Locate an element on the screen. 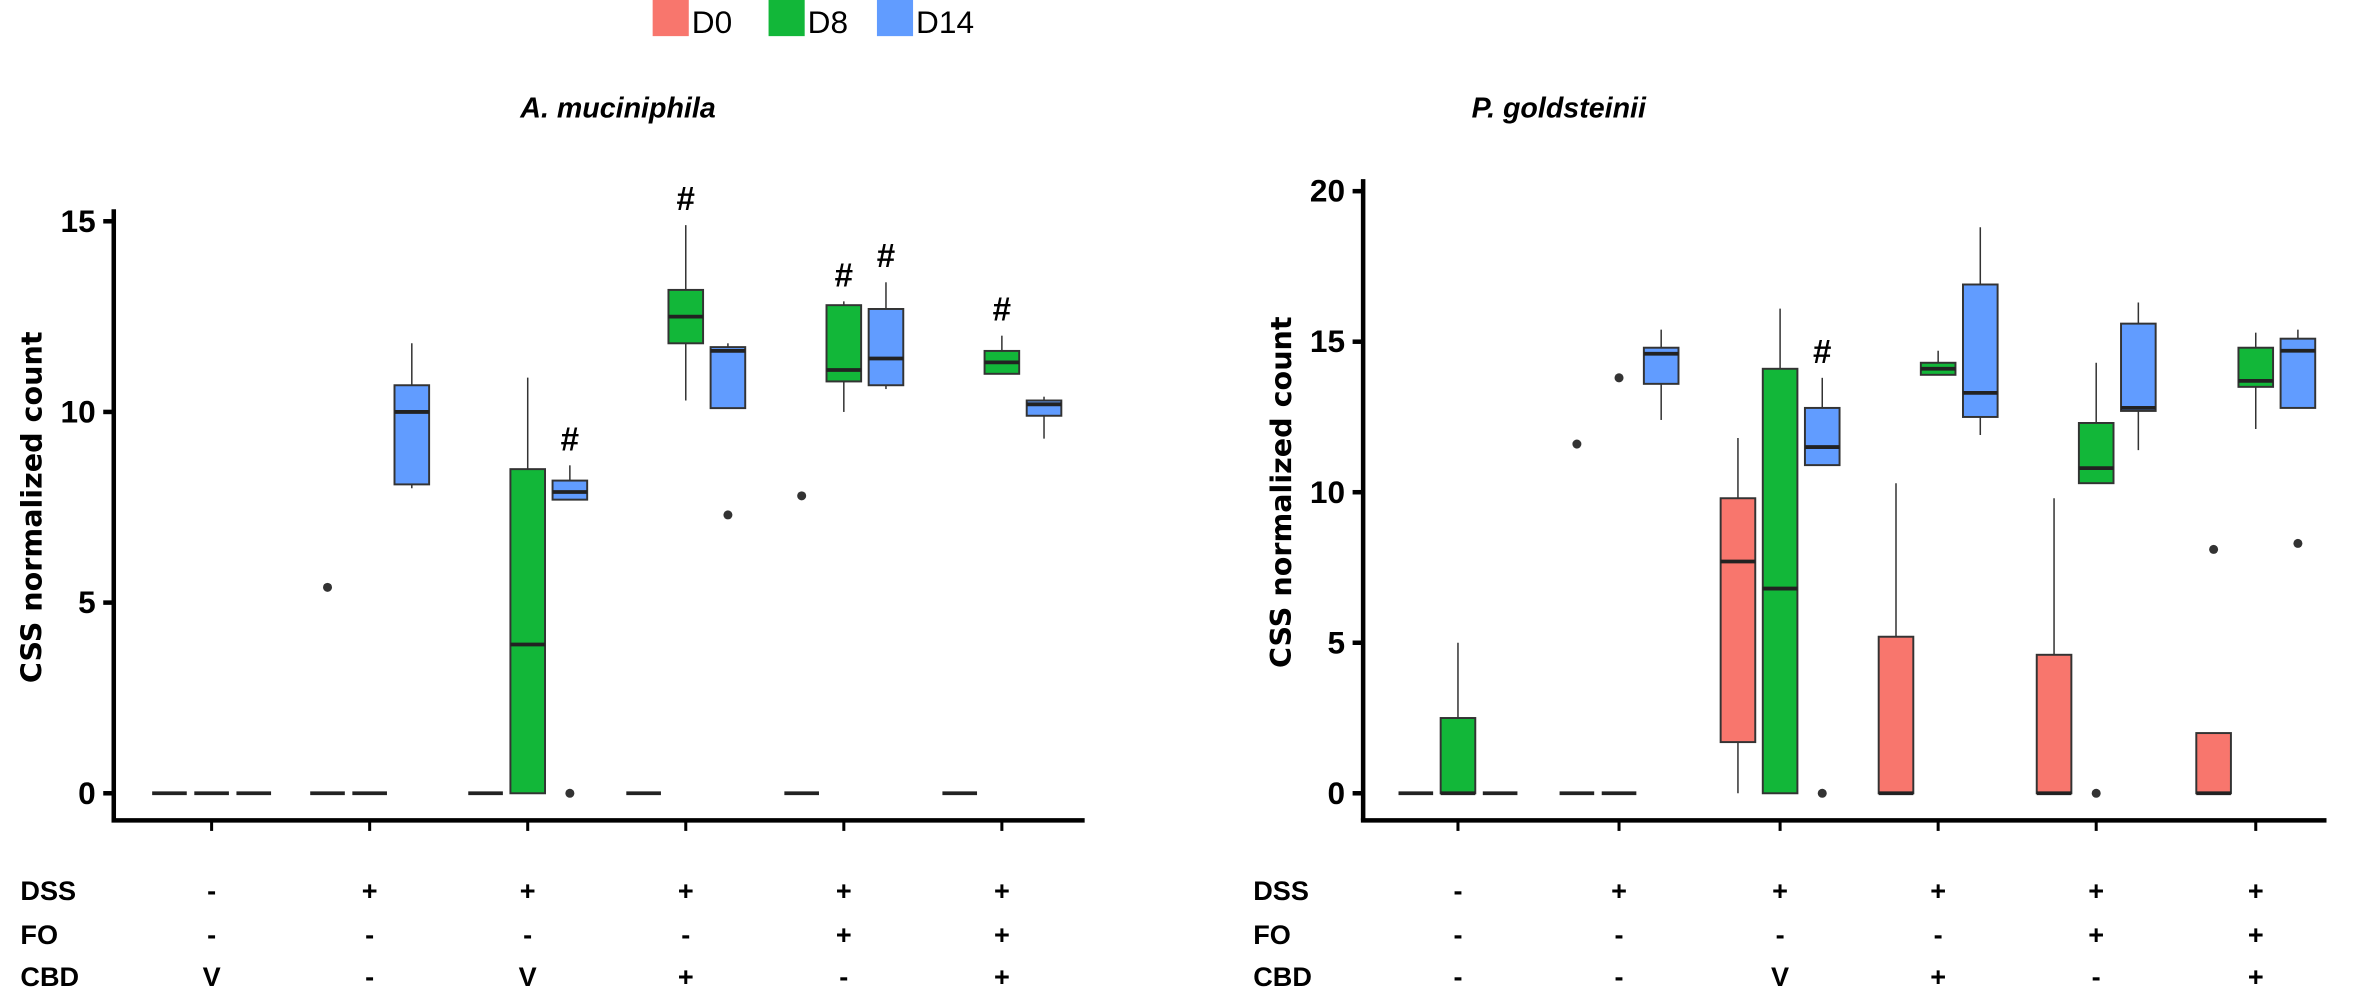 The width and height of the screenshot is (2362, 1001). y-tick-label: 20 is located at coordinates (1327, 191).